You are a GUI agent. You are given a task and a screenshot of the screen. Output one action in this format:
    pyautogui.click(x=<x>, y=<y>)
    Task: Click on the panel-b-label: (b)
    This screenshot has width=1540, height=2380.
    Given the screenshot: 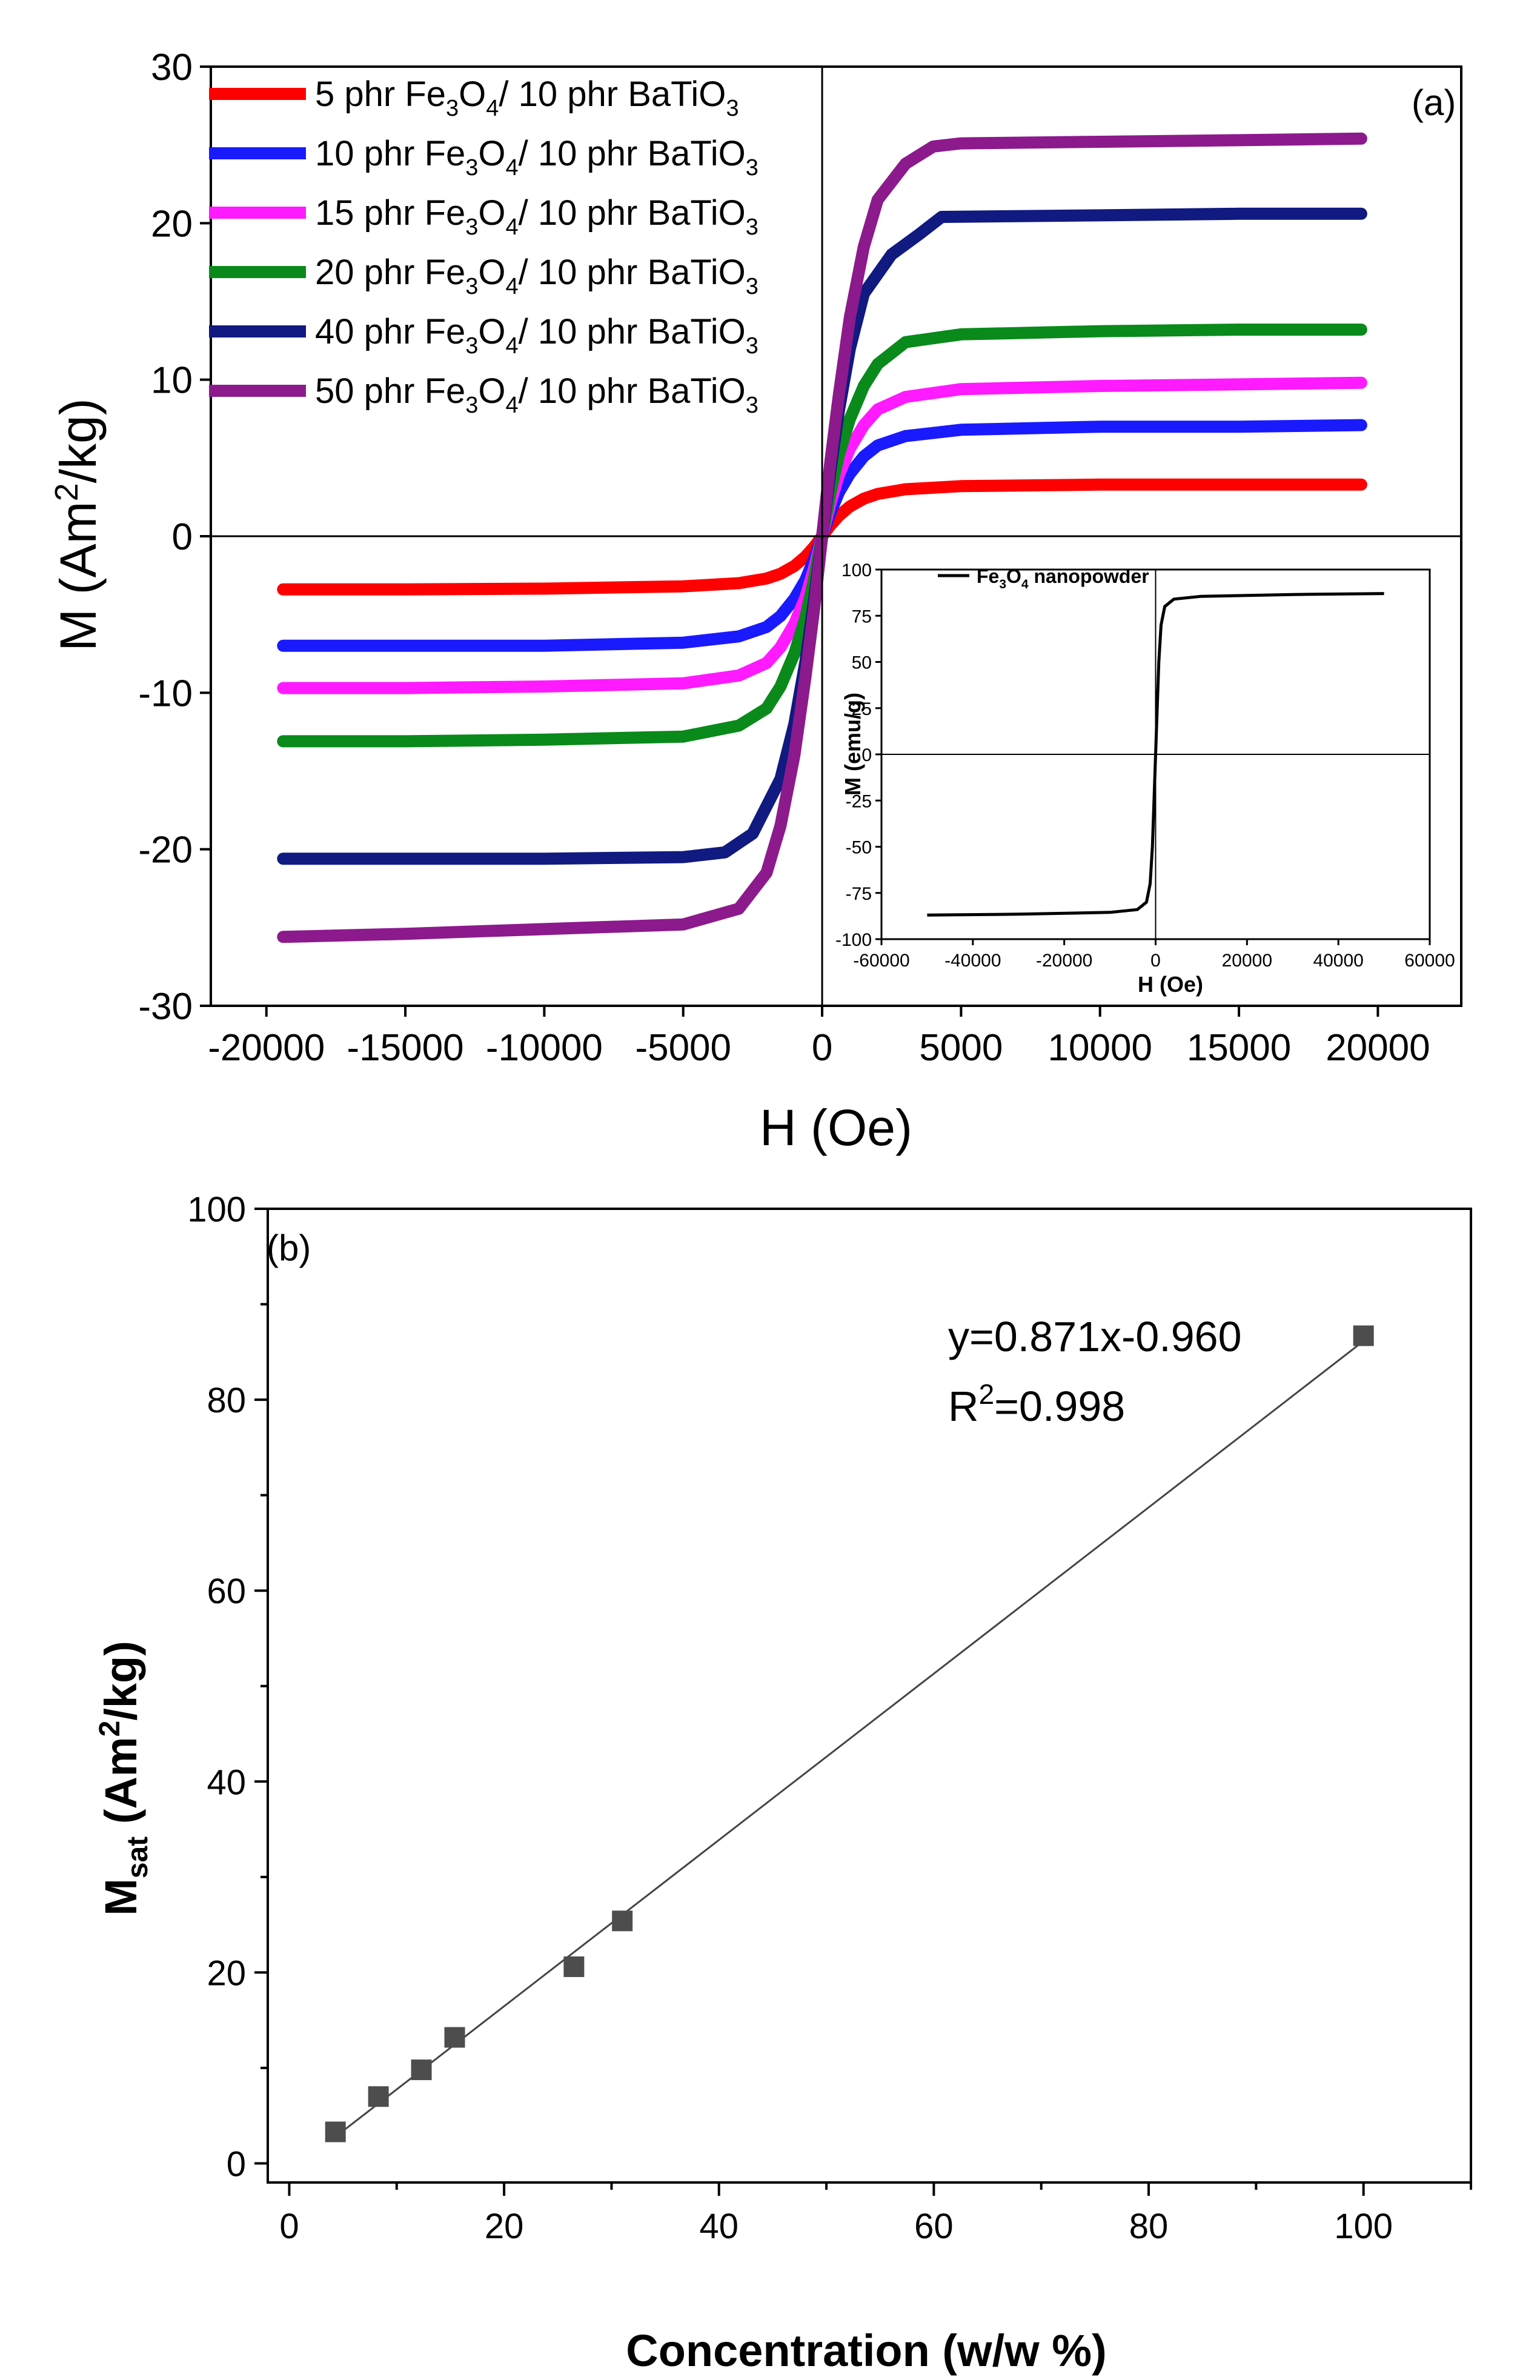 What is the action you would take?
    pyautogui.click(x=289, y=1248)
    